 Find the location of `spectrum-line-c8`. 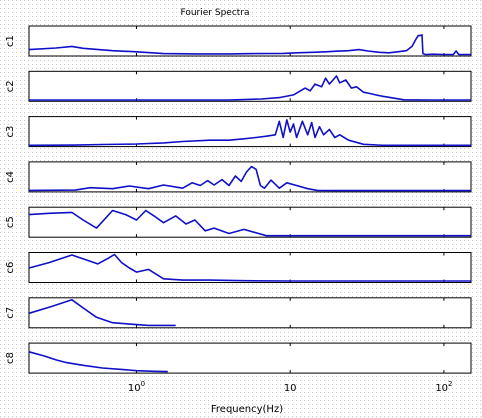

spectrum-line-c8 is located at coordinates (98, 362).